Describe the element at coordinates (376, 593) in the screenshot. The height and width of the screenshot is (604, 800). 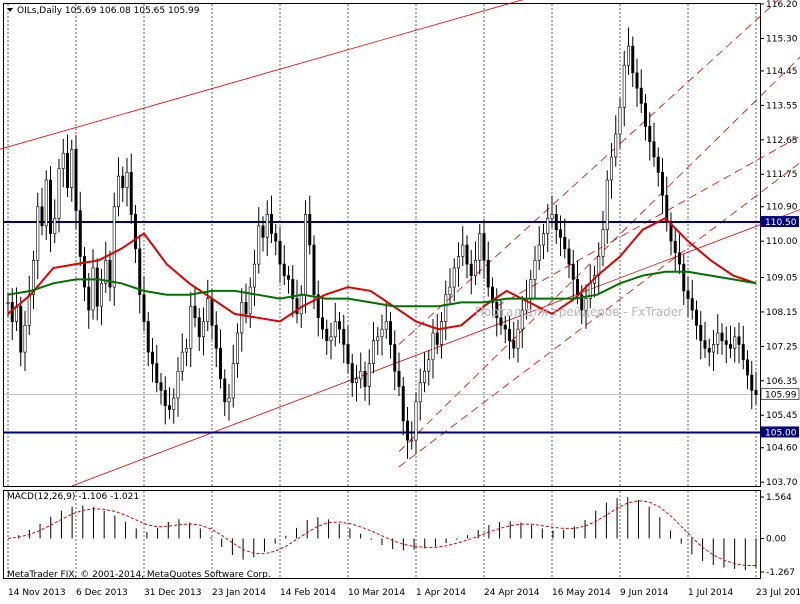
I see `x-tick-label: 10 Mar 2014` at that location.